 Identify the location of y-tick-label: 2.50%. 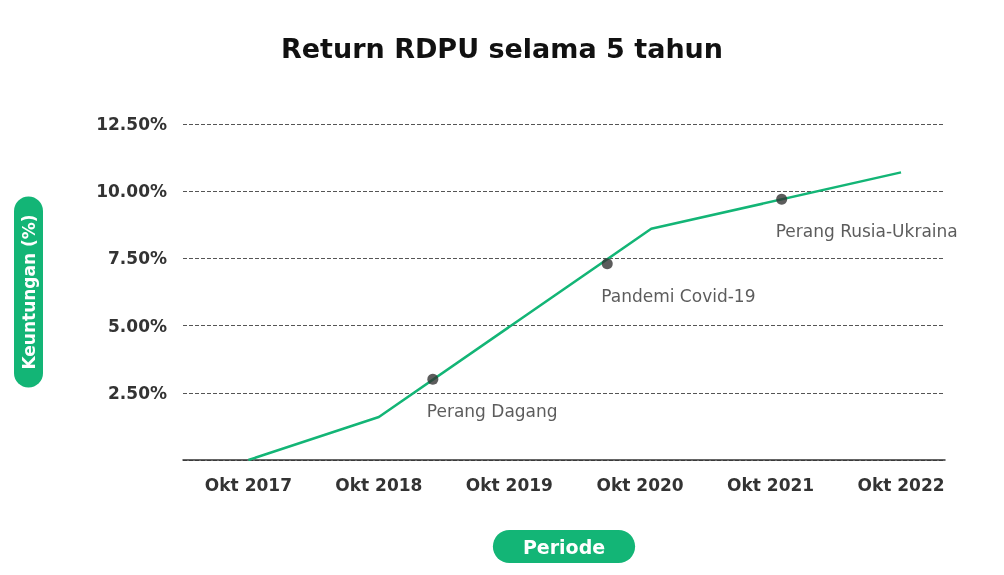
(137, 392).